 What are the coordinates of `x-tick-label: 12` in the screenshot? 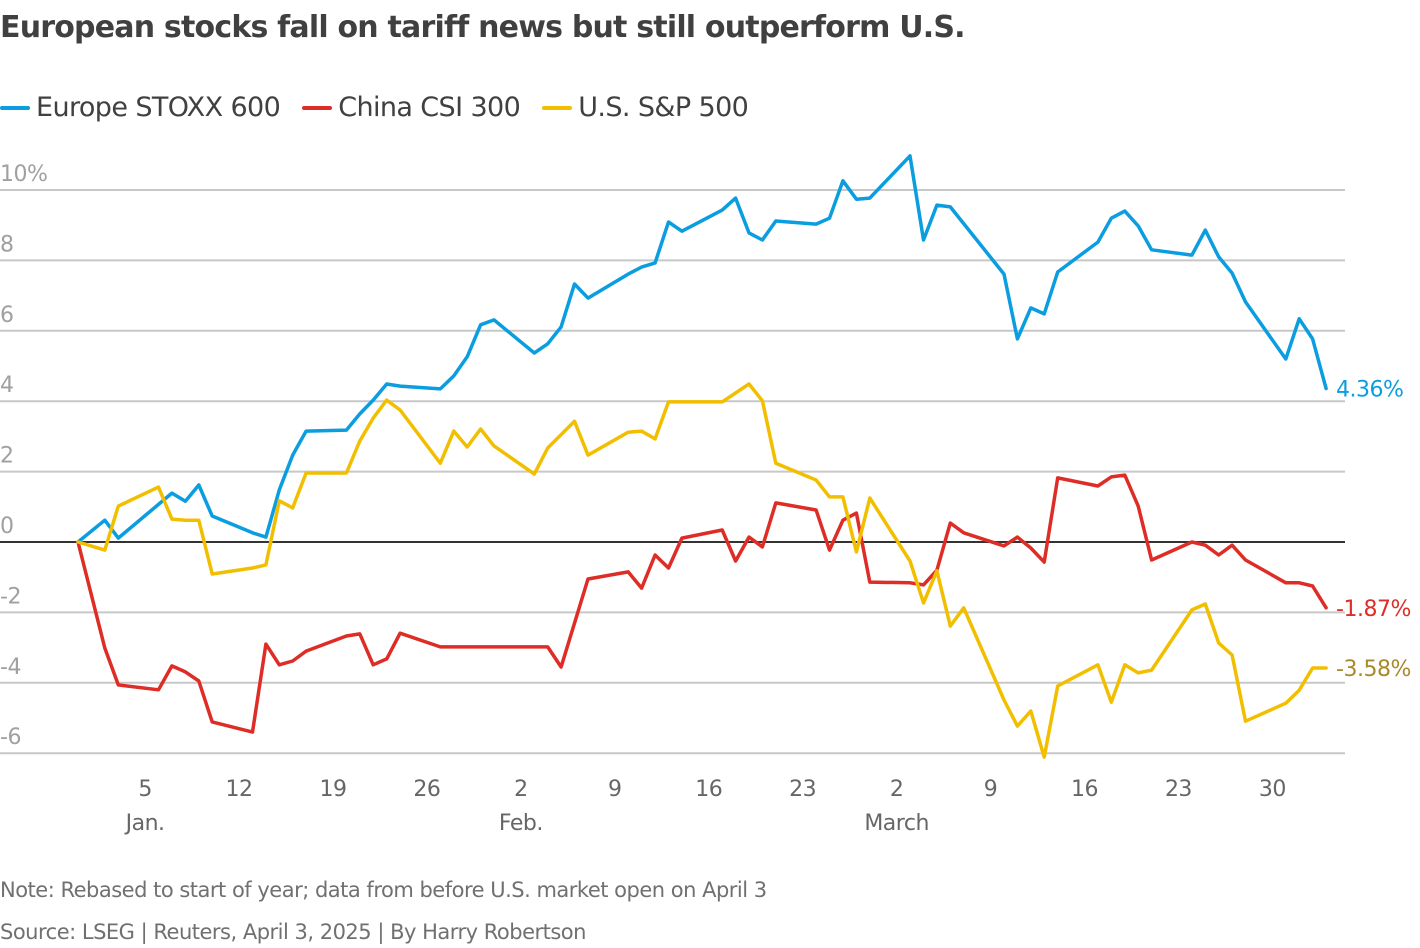 It's located at (239, 789).